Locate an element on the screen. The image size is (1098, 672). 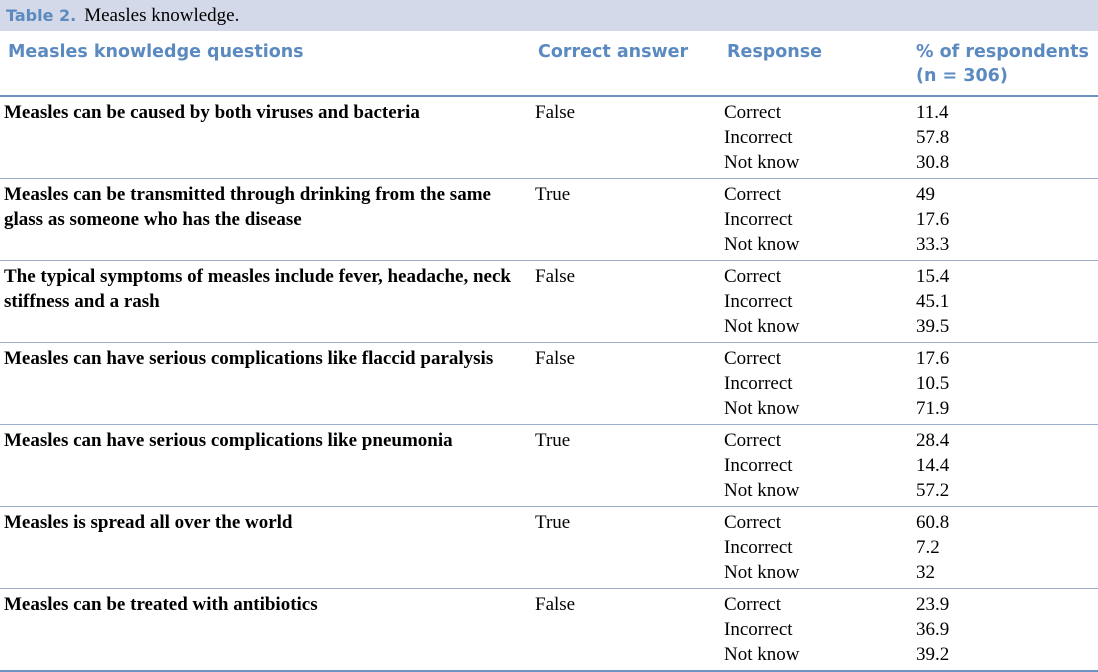
percent-value: 60.8 is located at coordinates (933, 522).